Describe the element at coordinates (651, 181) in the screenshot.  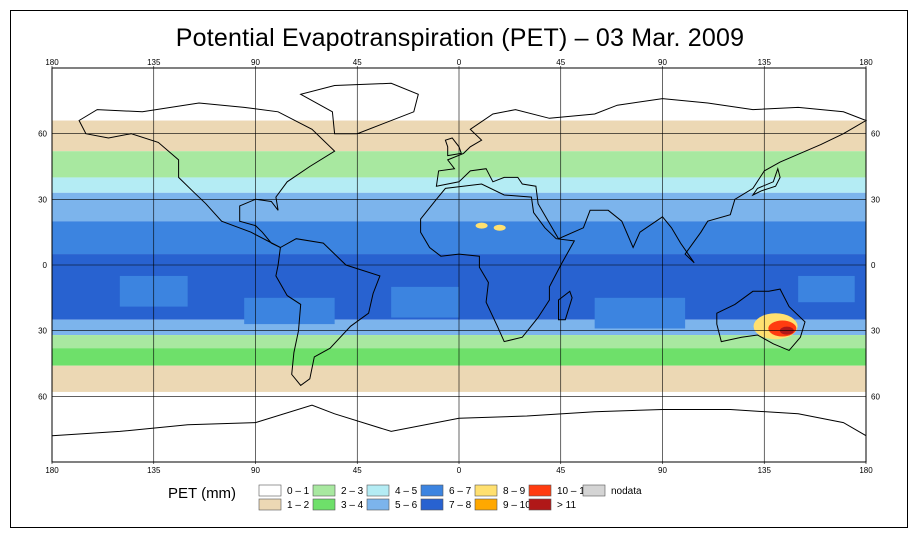
I see `continent-eurasia` at that location.